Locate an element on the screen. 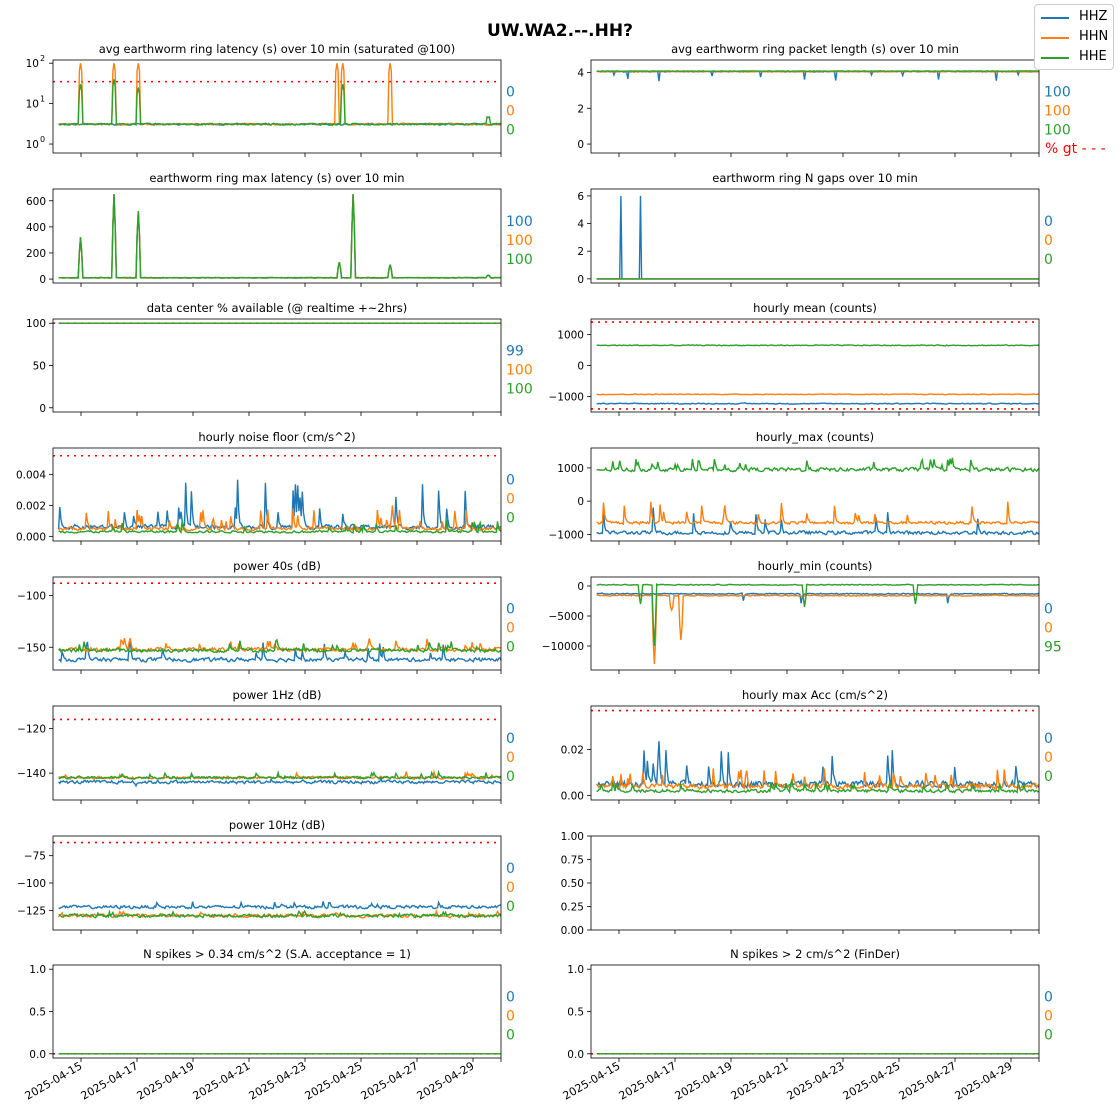 The image size is (1120, 1120). x-tick-label: 2025-04-15 is located at coordinates (592, 1080).